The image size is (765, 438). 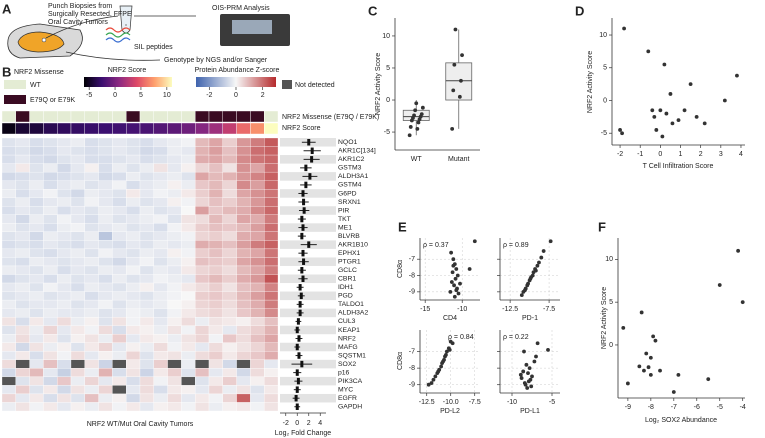 What do you see at coordinates (350, 407) in the screenshot?
I see `protein-label: GAPDH` at bounding box center [350, 407].